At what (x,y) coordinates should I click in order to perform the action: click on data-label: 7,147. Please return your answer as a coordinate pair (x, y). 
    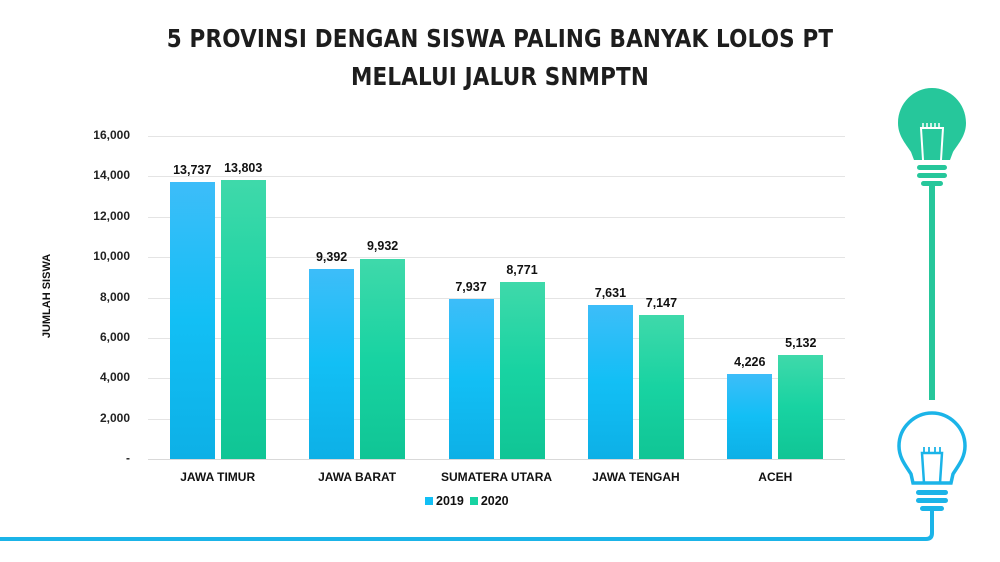
    Looking at the image, I should click on (661, 302).